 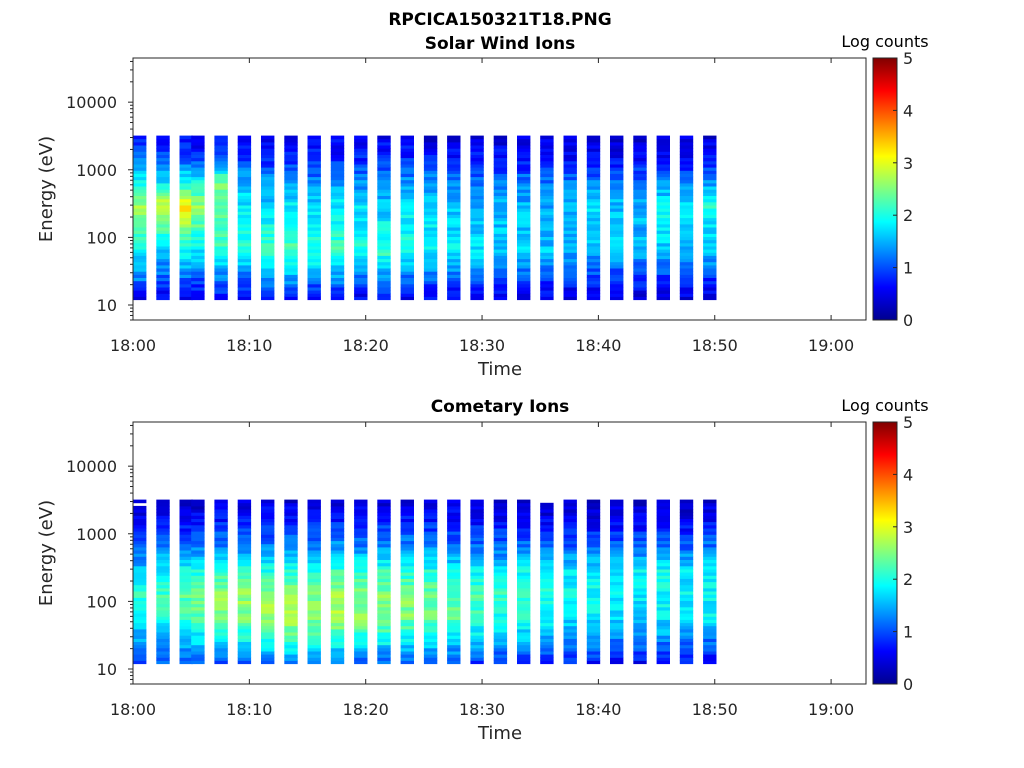 I want to click on scan-column, so click(x=454, y=218).